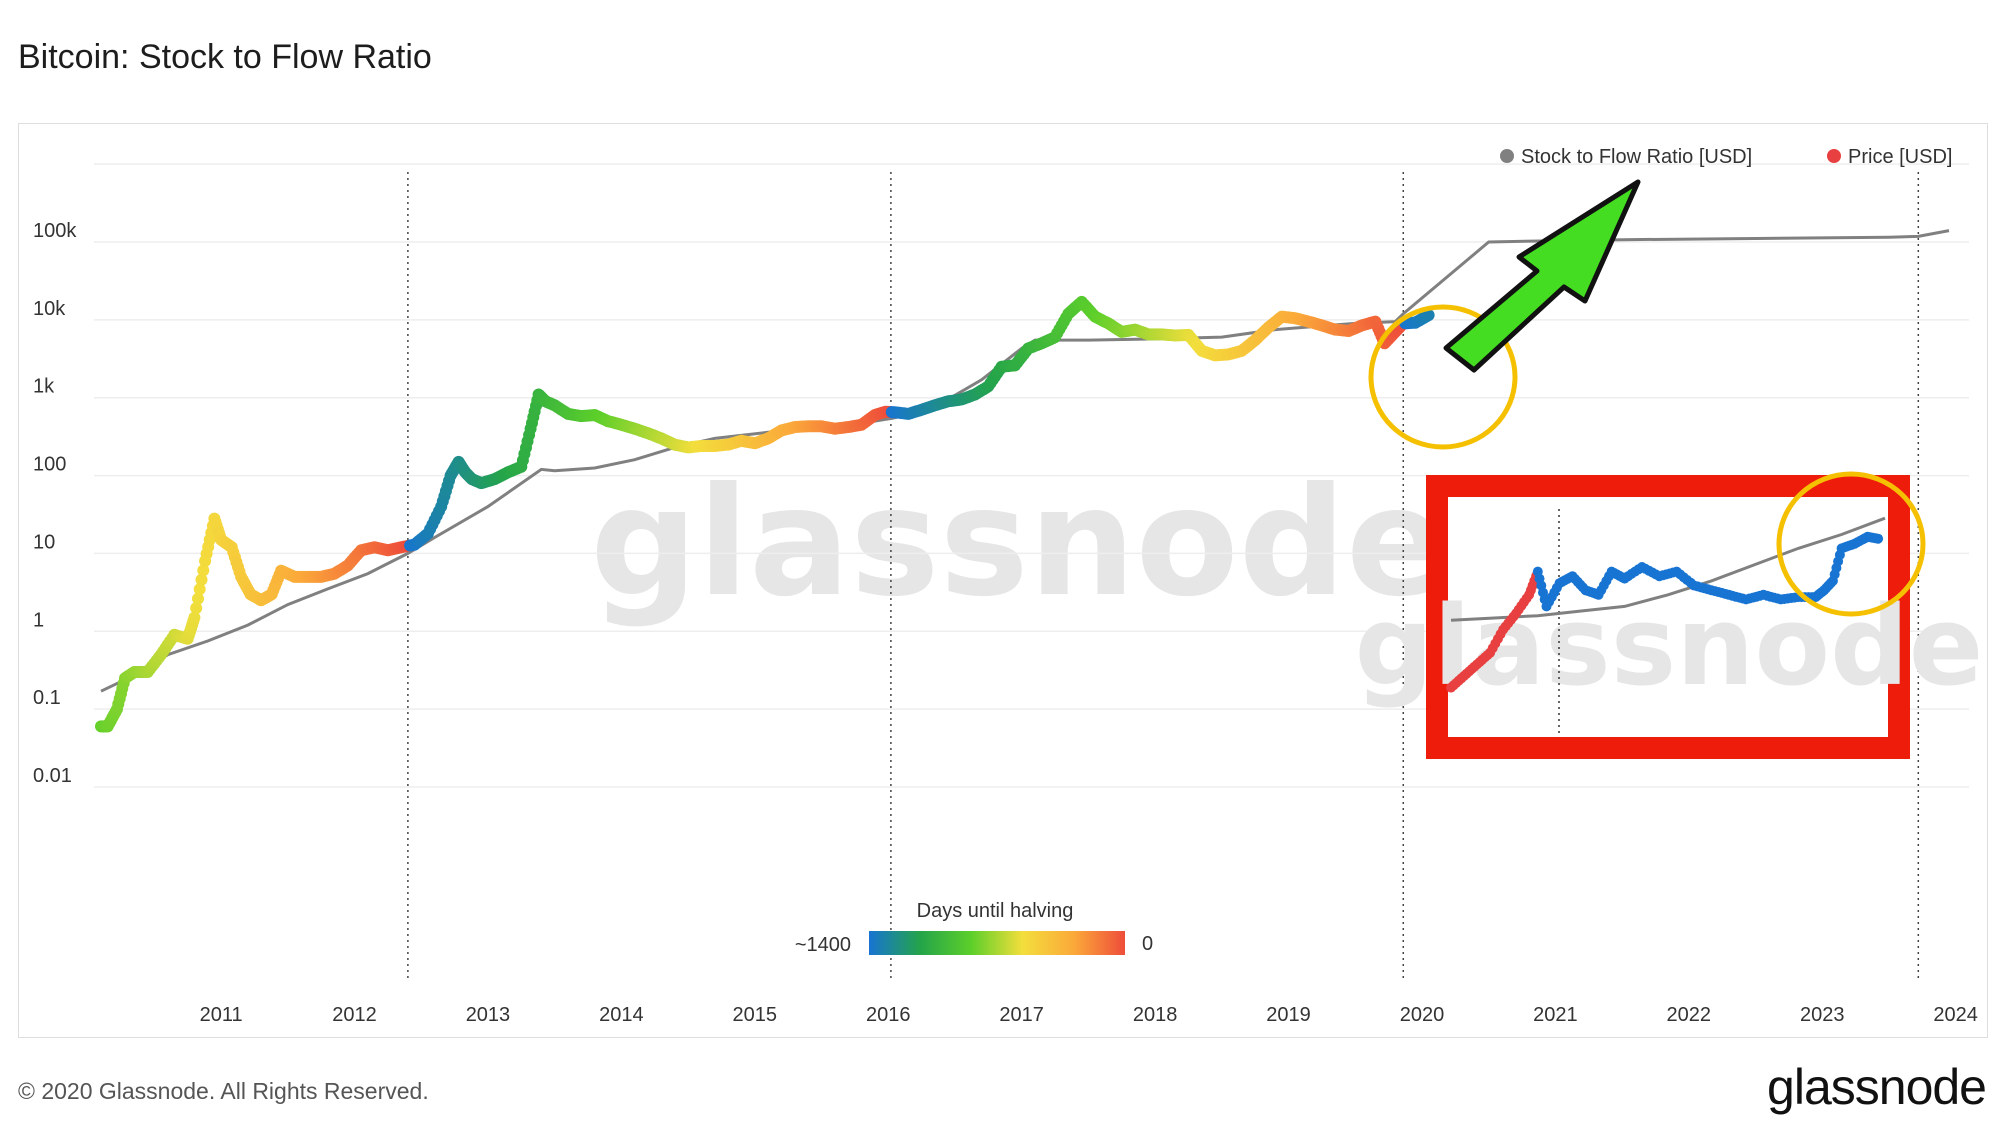 The image size is (2000, 1125). Describe the element at coordinates (1422, 1015) in the screenshot. I see `x-tick-label: 2020` at that location.